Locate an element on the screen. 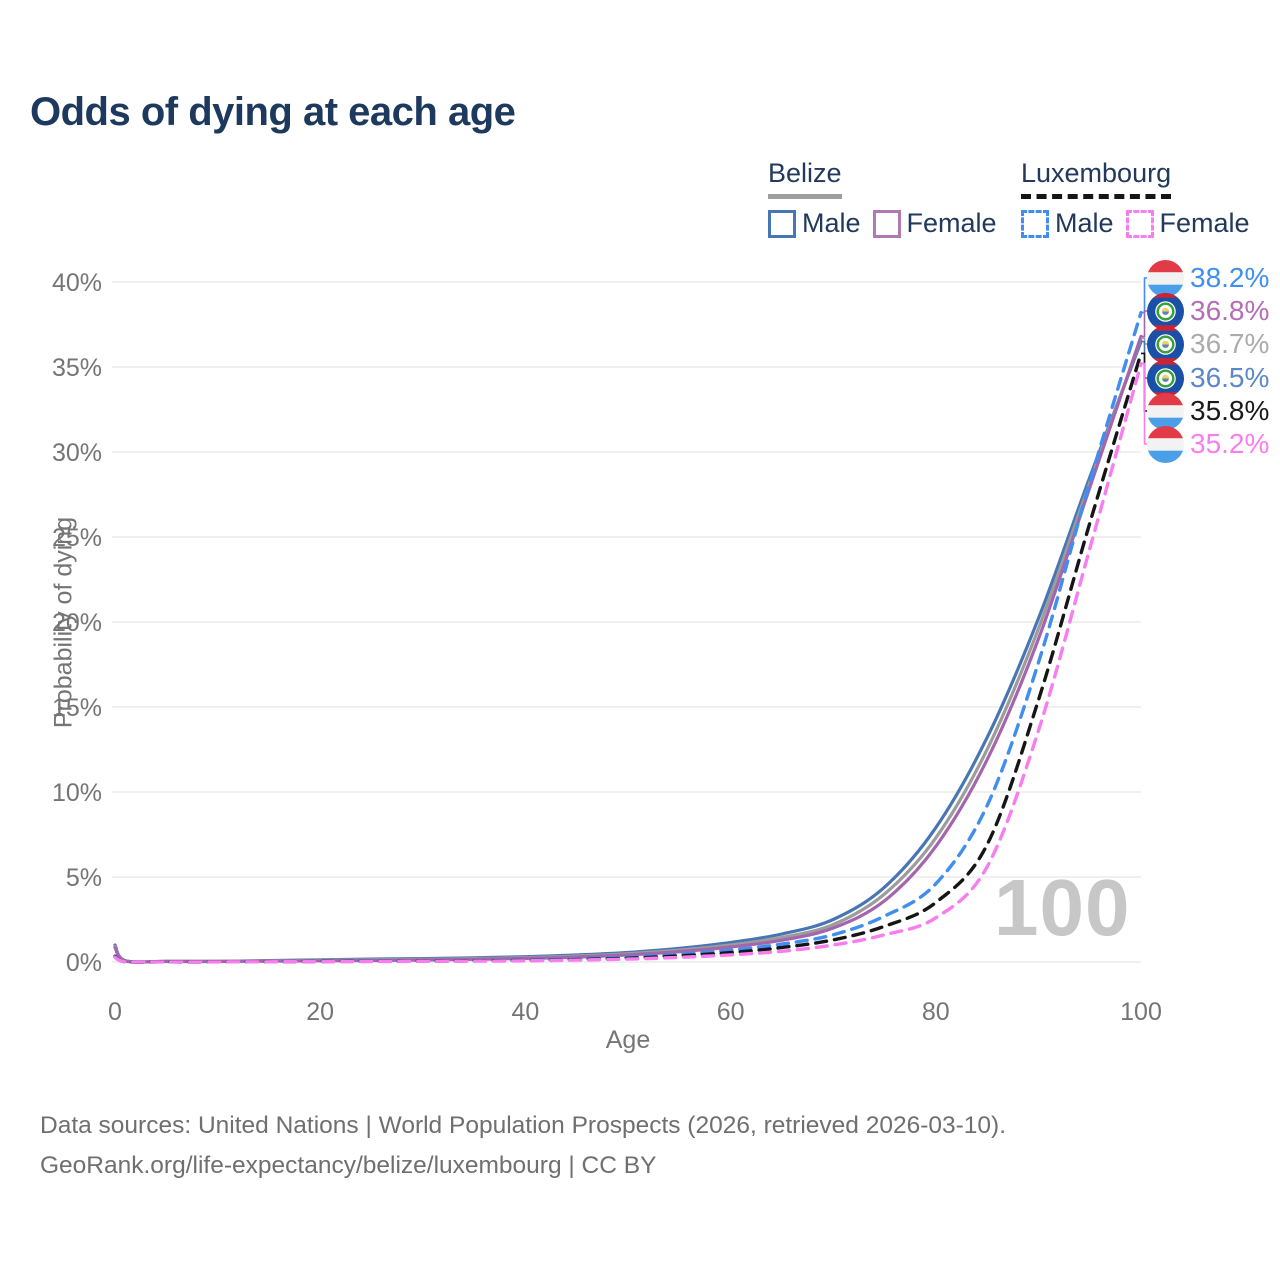 The image size is (1280, 1280). y-tick-label: 5% is located at coordinates (84, 878).